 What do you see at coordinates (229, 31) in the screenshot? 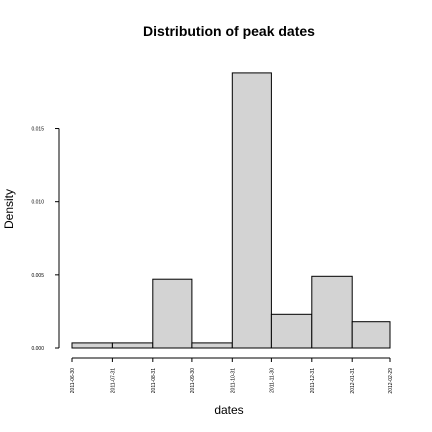
I see `chart-title: Distribution of peak dates` at bounding box center [229, 31].